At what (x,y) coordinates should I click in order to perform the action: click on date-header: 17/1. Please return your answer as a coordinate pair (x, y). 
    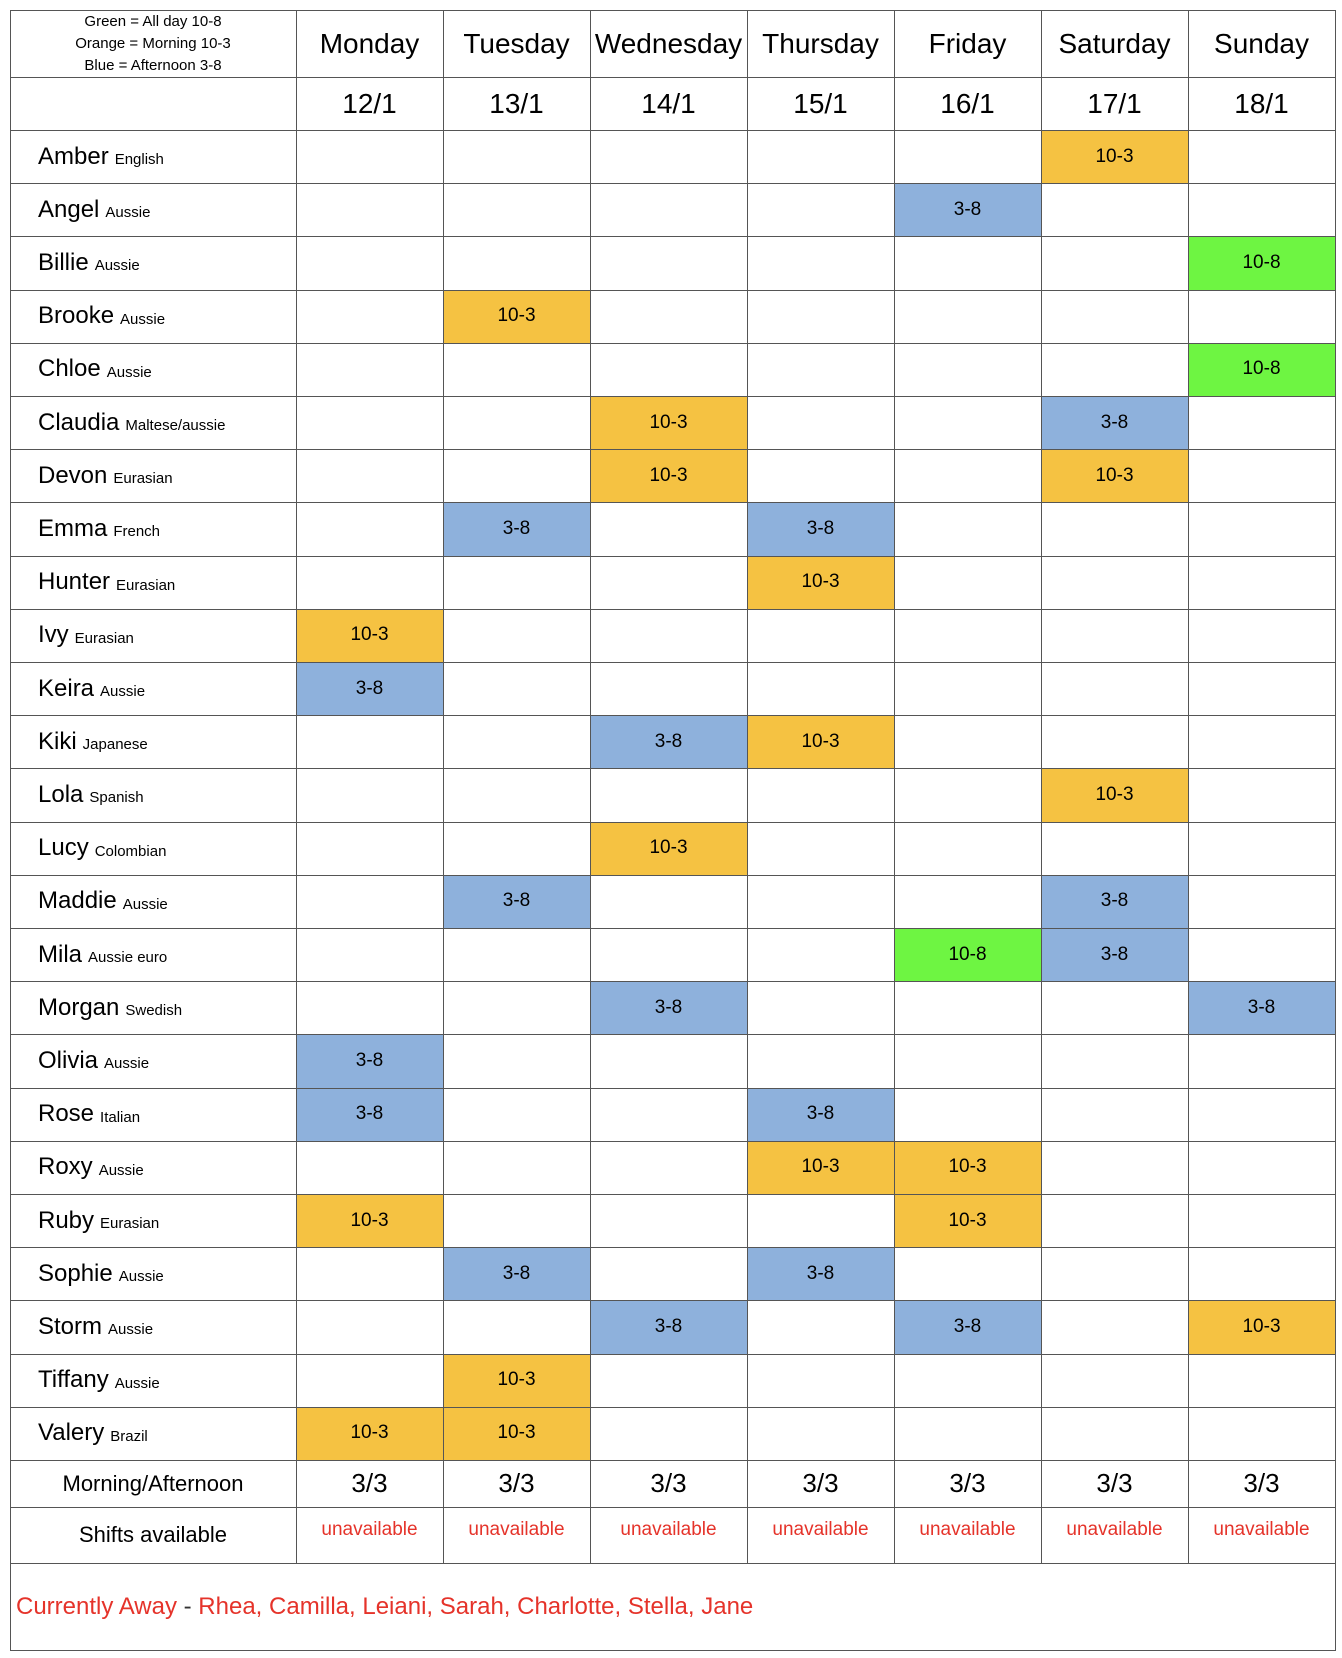
    Looking at the image, I should click on (1114, 103).